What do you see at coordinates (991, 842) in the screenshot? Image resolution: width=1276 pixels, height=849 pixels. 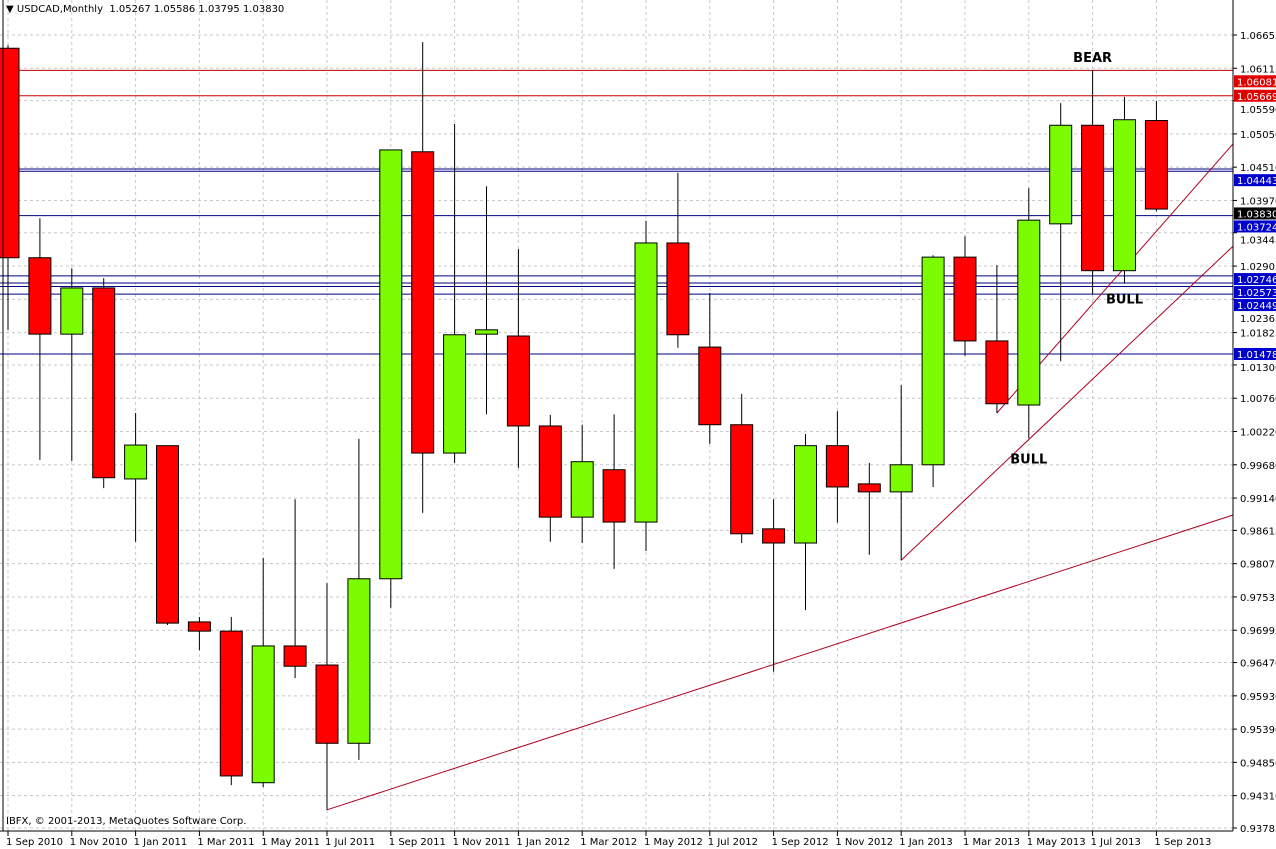 I see `x-tick-label: 1 Mar 2013` at bounding box center [991, 842].